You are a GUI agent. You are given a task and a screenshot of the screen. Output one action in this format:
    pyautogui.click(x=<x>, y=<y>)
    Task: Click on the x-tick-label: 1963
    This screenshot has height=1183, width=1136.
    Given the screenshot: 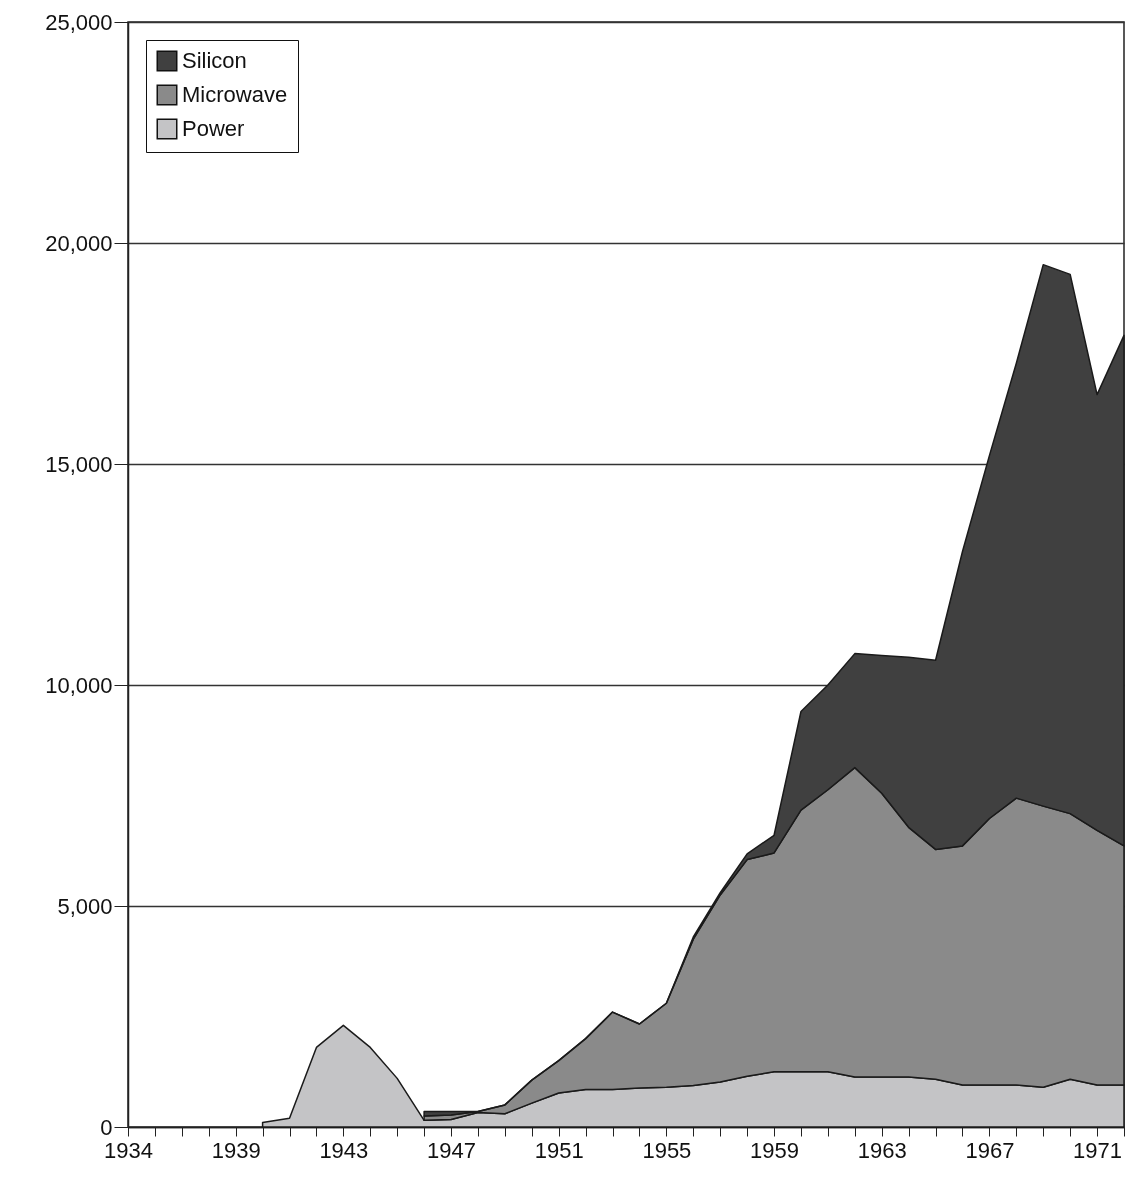 What is the action you would take?
    pyautogui.click(x=882, y=1150)
    